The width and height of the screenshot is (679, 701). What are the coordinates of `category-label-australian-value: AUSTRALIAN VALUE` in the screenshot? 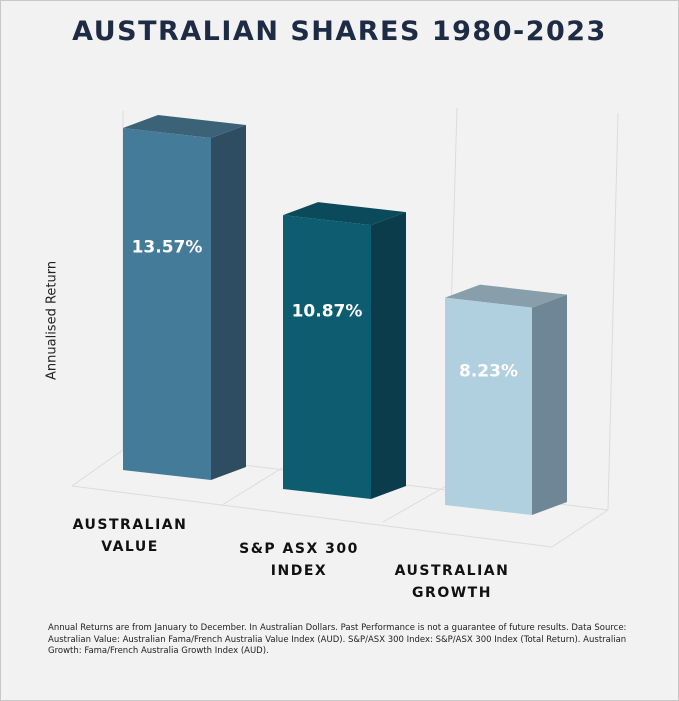 It's located at (130, 536).